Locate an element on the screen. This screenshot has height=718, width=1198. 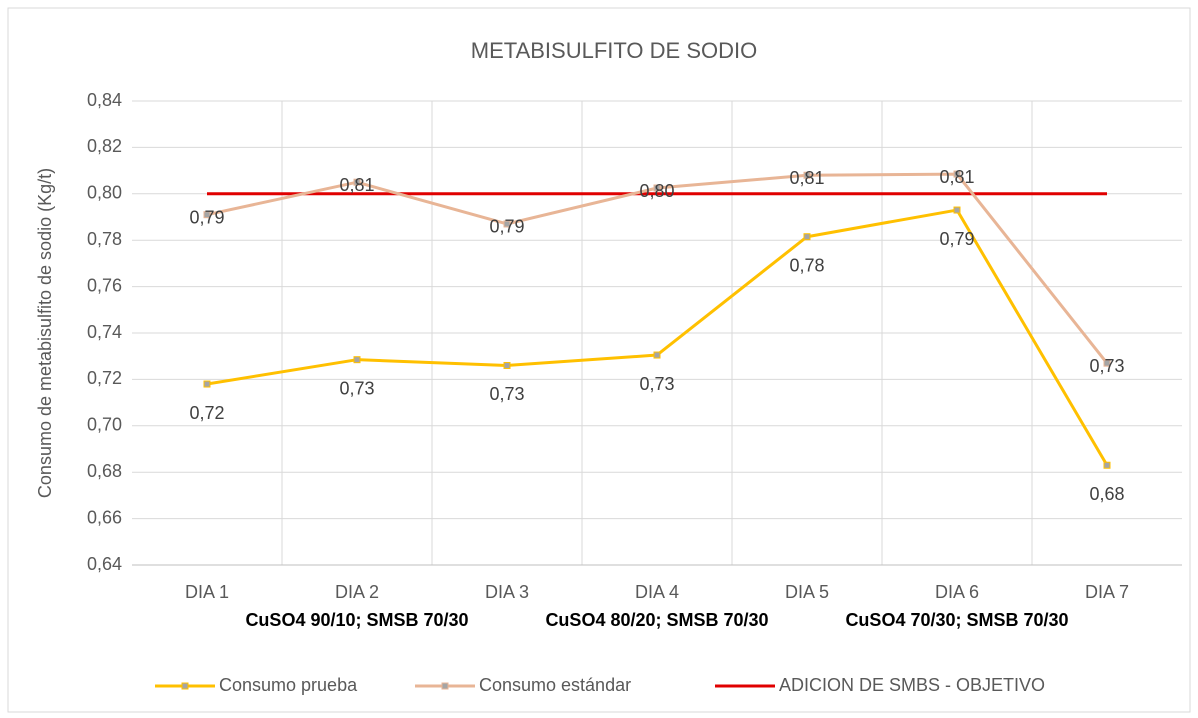
y-tick-label: 0,80 is located at coordinates (104, 193).